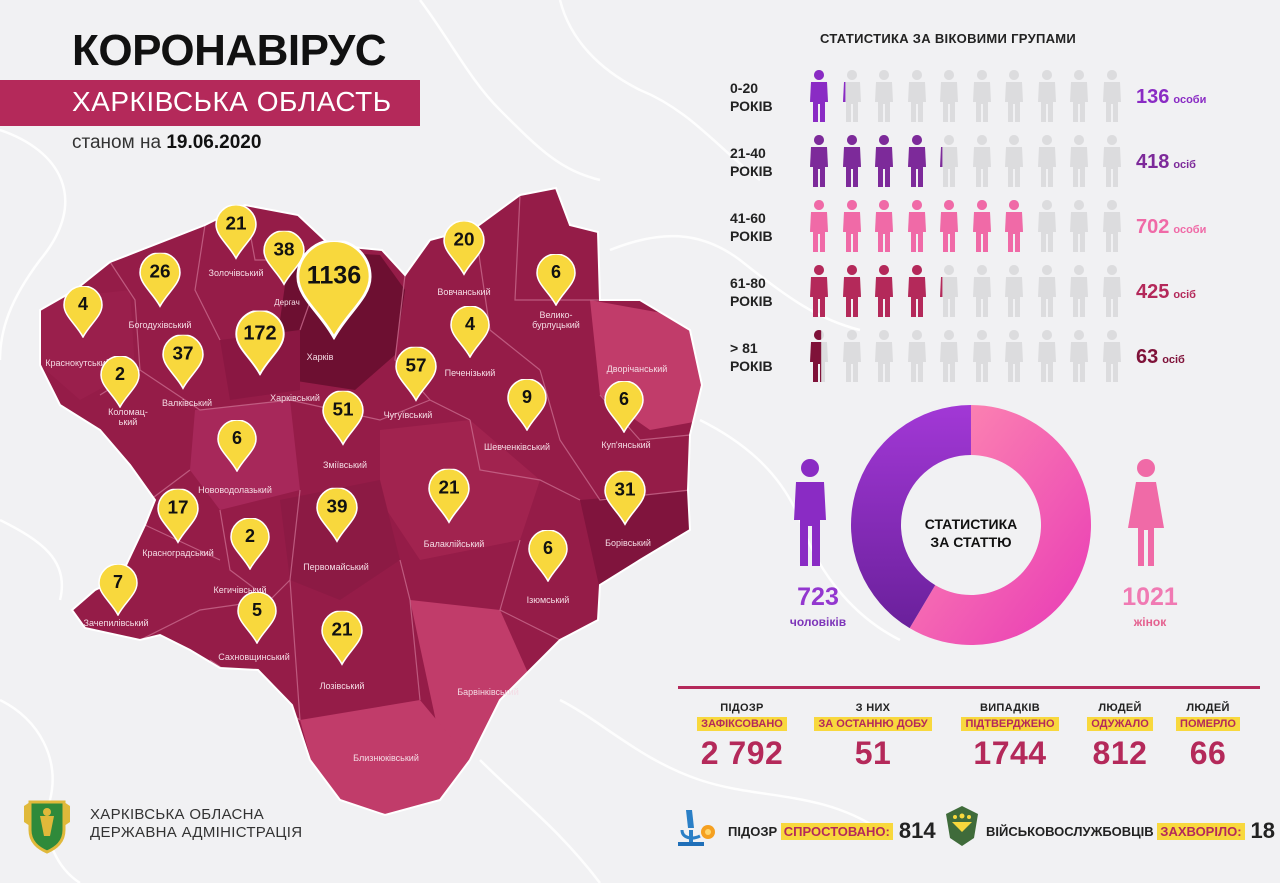 This screenshot has height=883, width=1280. Describe the element at coordinates (320, 357) in the screenshot. I see `district-label: Харків` at that location.